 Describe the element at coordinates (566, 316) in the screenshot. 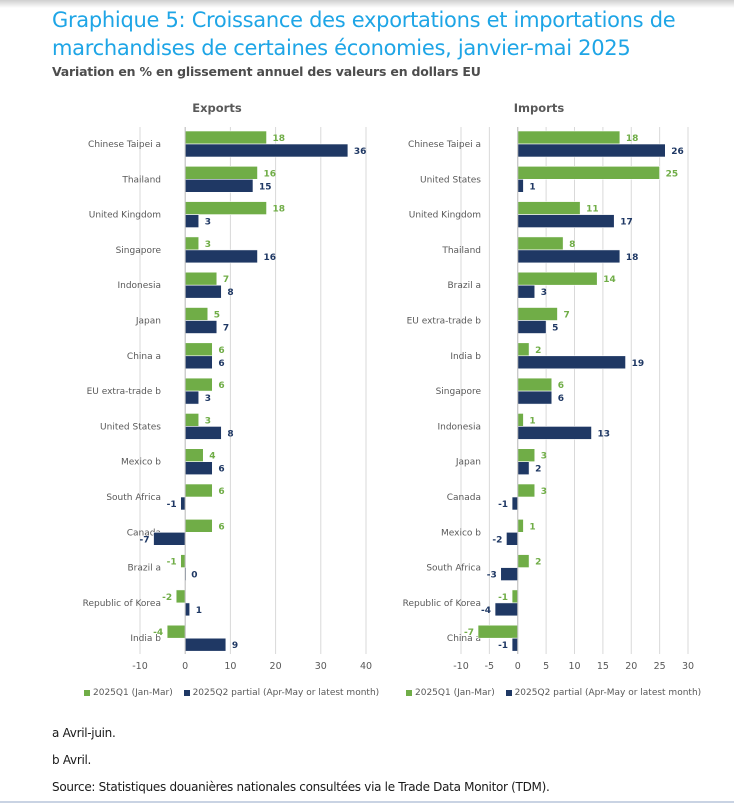

I see `imports-data-label-q1: 7` at that location.